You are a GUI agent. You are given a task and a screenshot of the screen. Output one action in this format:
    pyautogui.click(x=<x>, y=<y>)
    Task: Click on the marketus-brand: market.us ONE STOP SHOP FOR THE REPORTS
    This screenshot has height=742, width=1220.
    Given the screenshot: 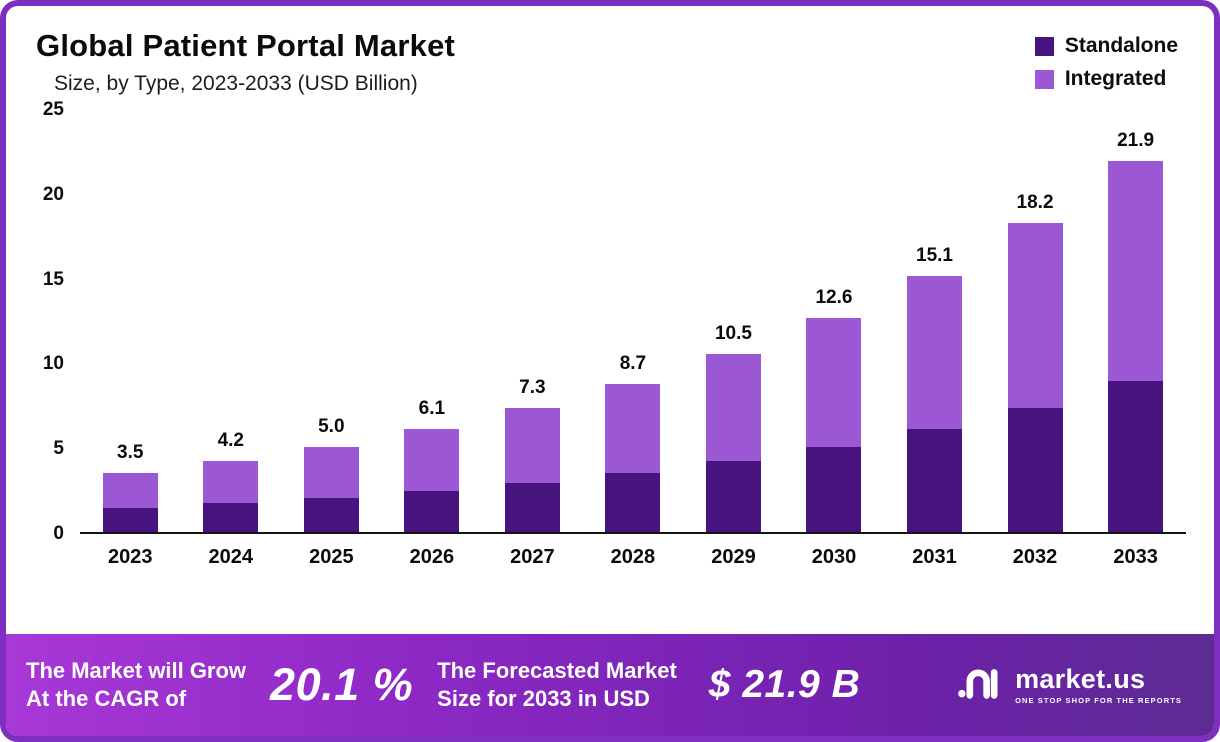 What is the action you would take?
    pyautogui.click(x=1073, y=684)
    